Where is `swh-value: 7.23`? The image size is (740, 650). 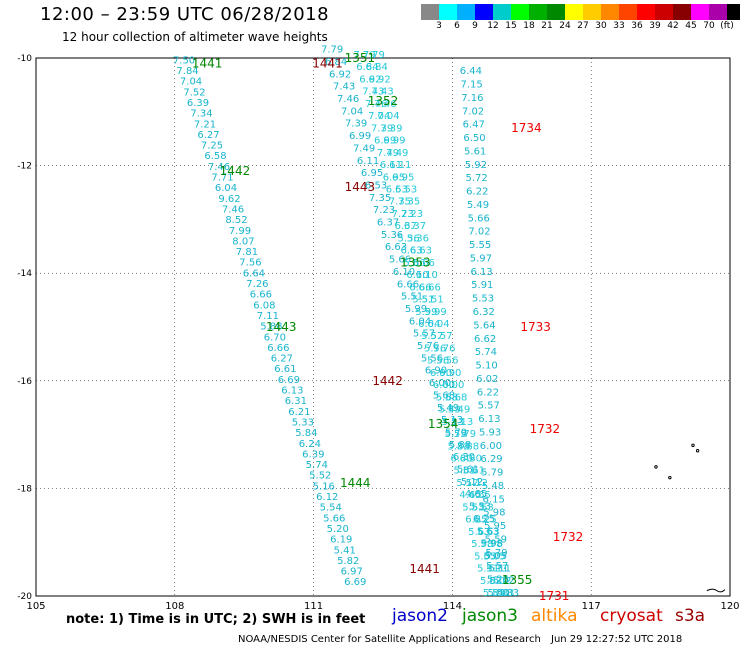
swh-value: 7.23 is located at coordinates (384, 210).